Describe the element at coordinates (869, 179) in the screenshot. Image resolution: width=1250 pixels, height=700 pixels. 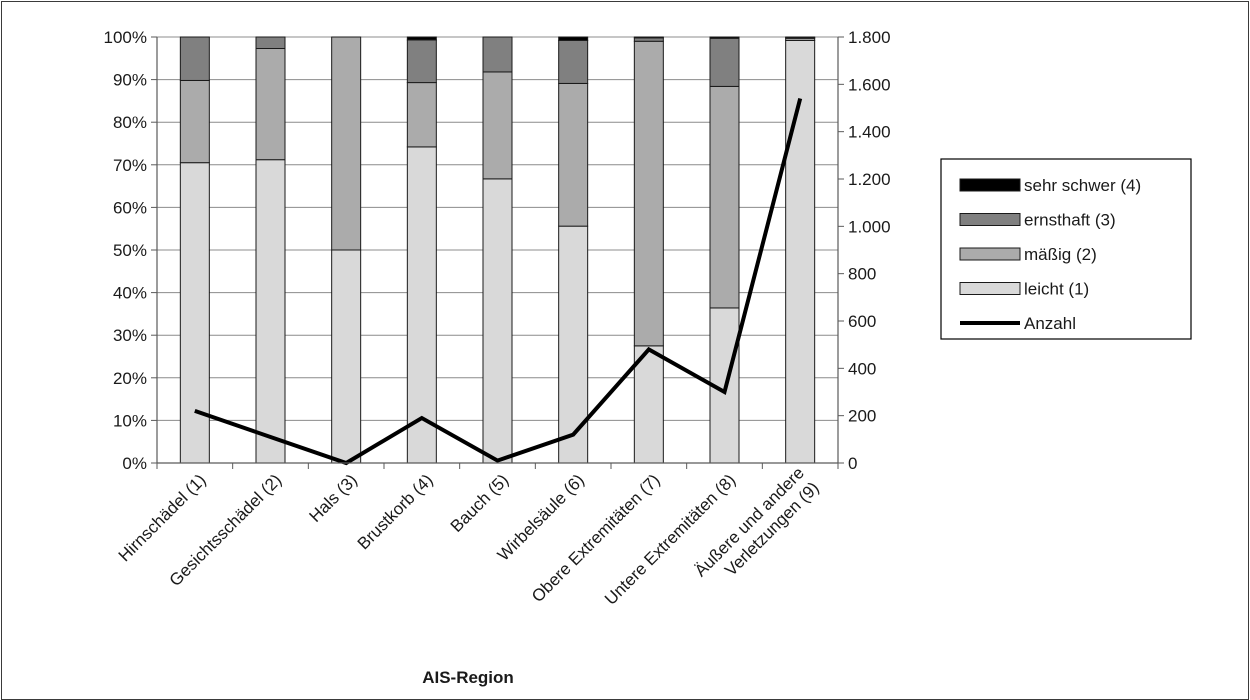
I see `right-tick-label: 1.200` at that location.